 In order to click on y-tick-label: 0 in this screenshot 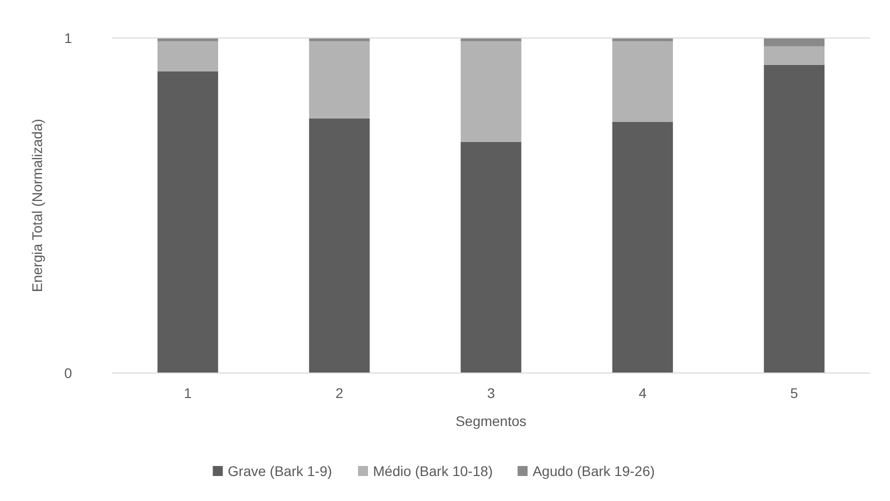, I will do `click(68, 372)`.